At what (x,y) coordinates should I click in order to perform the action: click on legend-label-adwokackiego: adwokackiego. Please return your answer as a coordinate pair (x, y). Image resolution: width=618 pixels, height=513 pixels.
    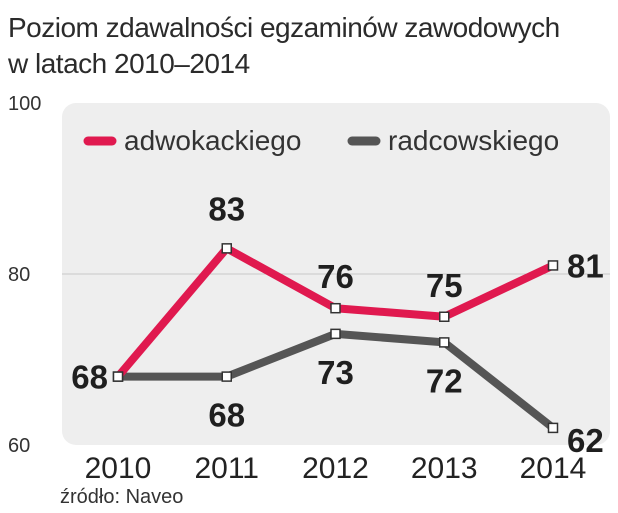
    Looking at the image, I should click on (212, 140).